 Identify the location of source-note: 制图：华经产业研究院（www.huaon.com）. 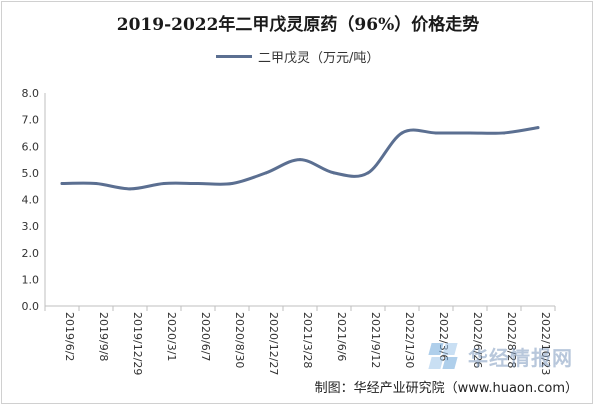
(446, 388).